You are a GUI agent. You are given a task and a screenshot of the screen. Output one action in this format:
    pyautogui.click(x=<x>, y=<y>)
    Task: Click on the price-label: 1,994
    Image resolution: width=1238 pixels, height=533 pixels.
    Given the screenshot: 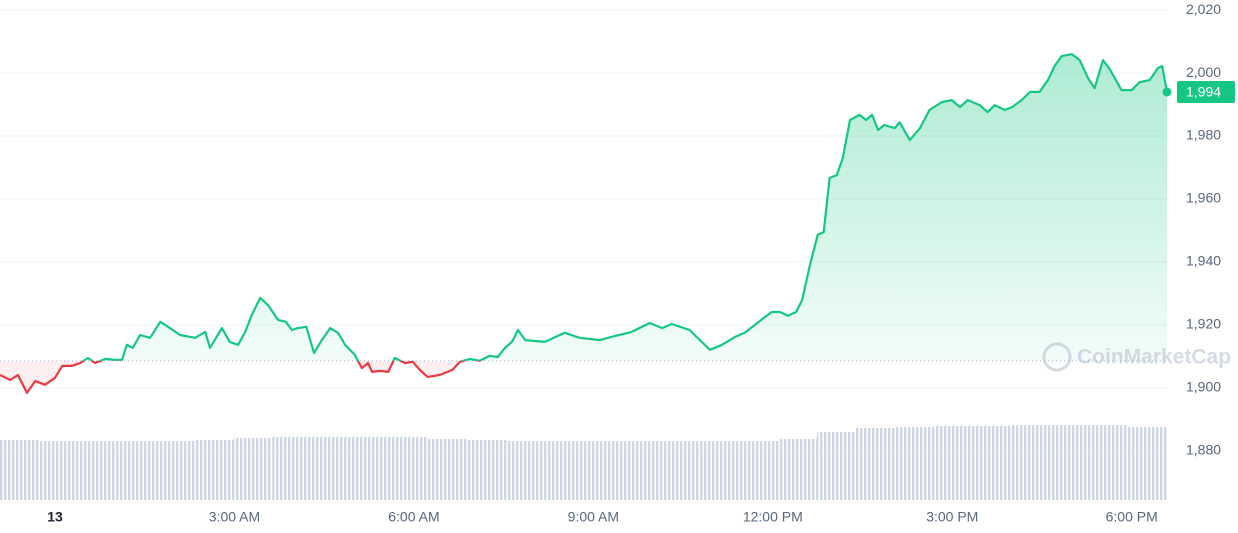 What is the action you would take?
    pyautogui.click(x=1203, y=92)
    